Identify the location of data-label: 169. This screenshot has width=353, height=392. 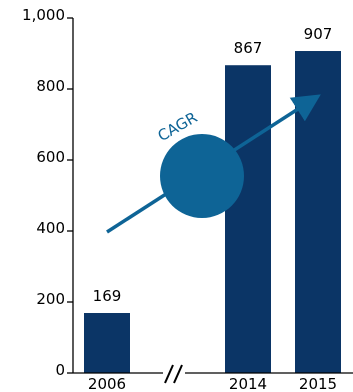
(107, 296).